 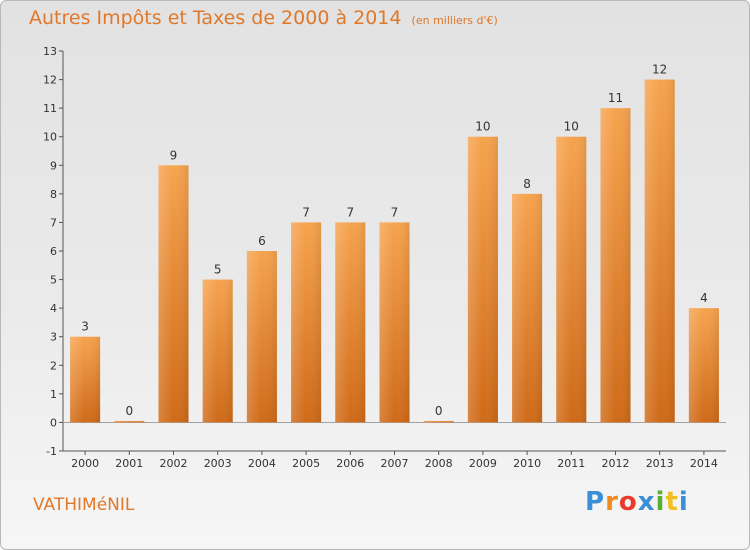 What do you see at coordinates (262, 241) in the screenshot?
I see `bar-value-label: 6` at bounding box center [262, 241].